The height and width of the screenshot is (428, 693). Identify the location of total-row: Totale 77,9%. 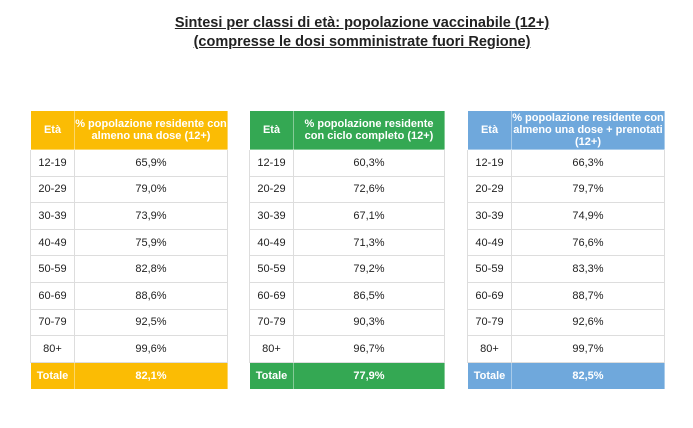
(347, 375).